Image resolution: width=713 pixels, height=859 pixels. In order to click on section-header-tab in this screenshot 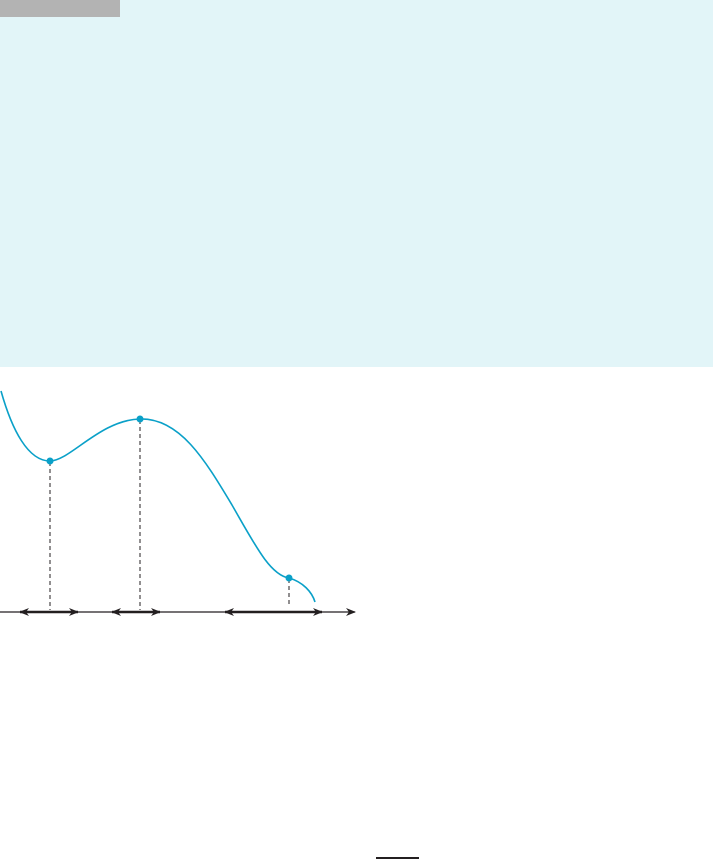, I will do `click(60, 8)`.